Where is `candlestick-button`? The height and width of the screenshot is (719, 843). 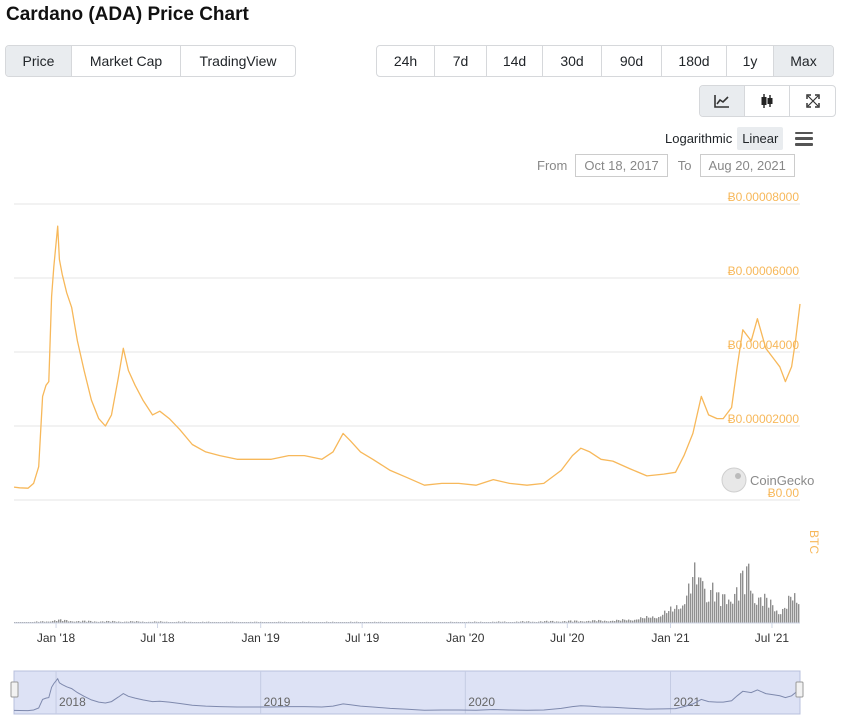
candlestick-button is located at coordinates (767, 101).